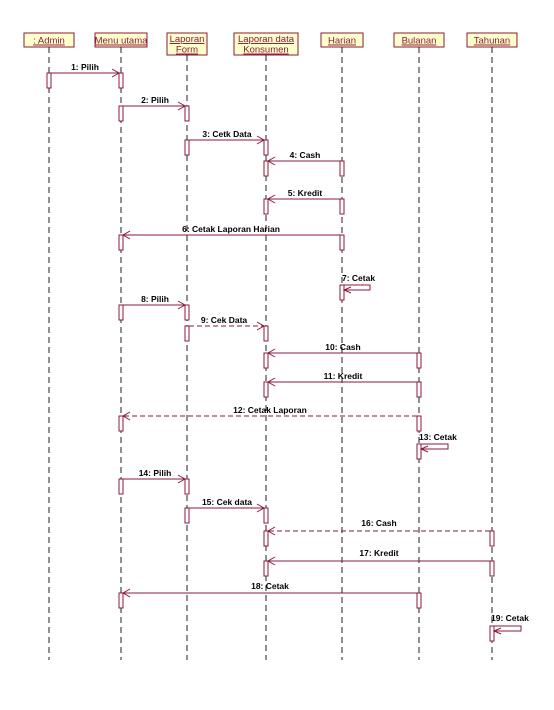  Describe the element at coordinates (187, 39) in the screenshot. I see `object-laporan-form-label-line1: Laporan` at that location.